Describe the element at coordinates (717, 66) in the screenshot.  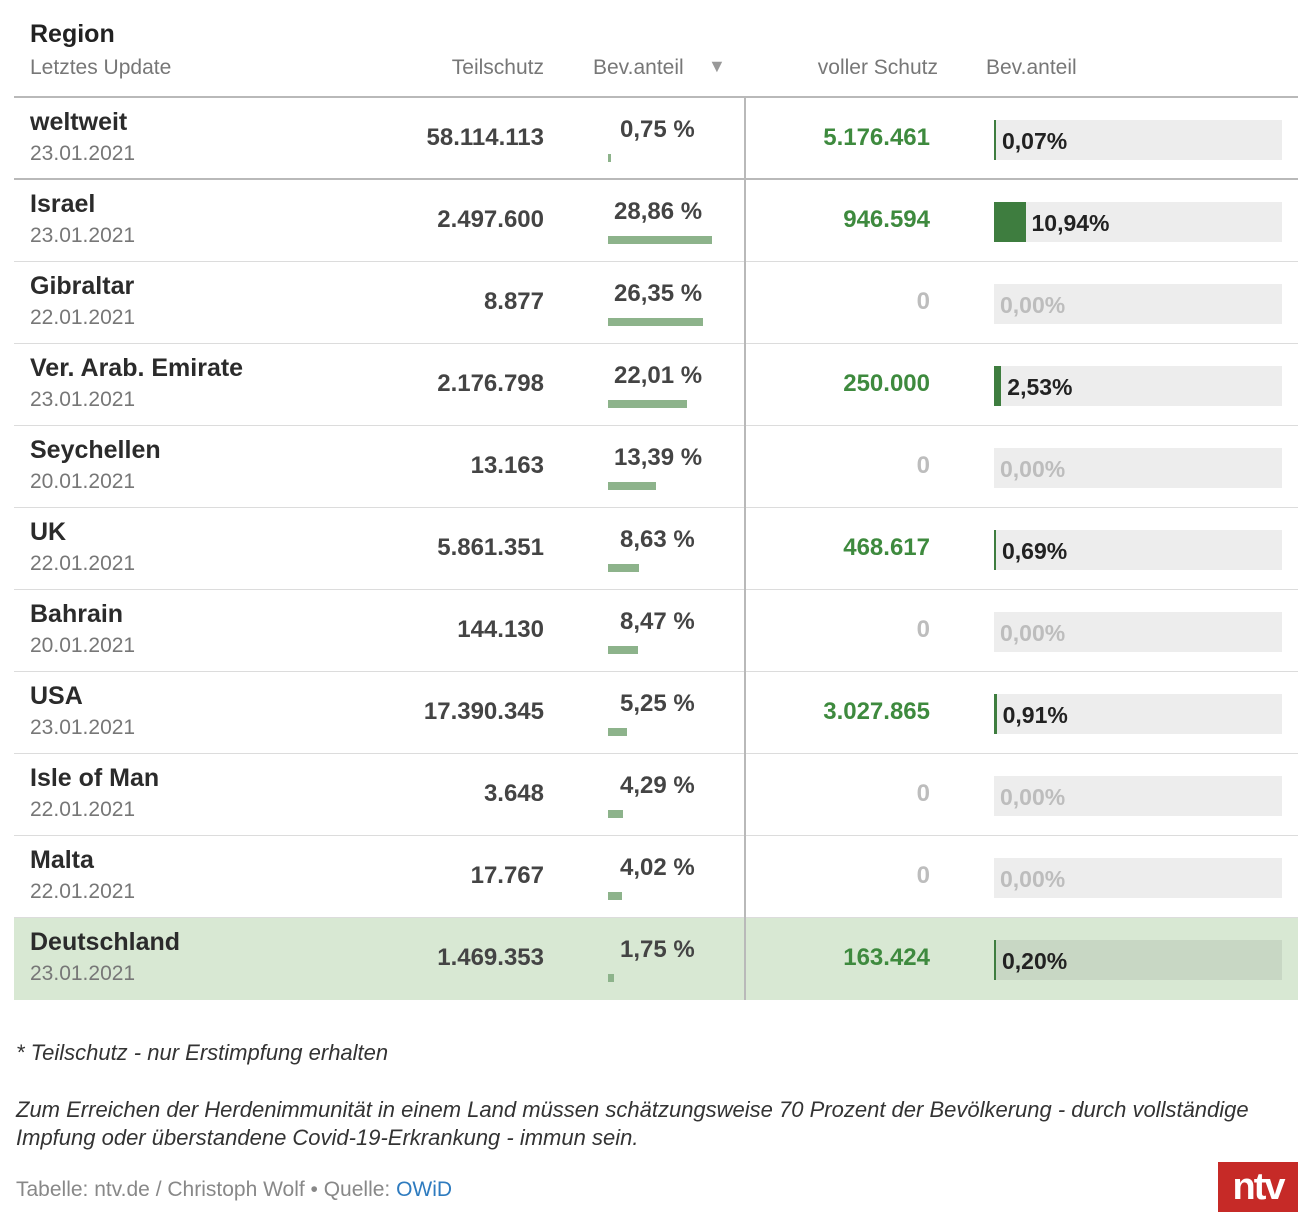
I see `sort-desc-icon: ▼` at that location.